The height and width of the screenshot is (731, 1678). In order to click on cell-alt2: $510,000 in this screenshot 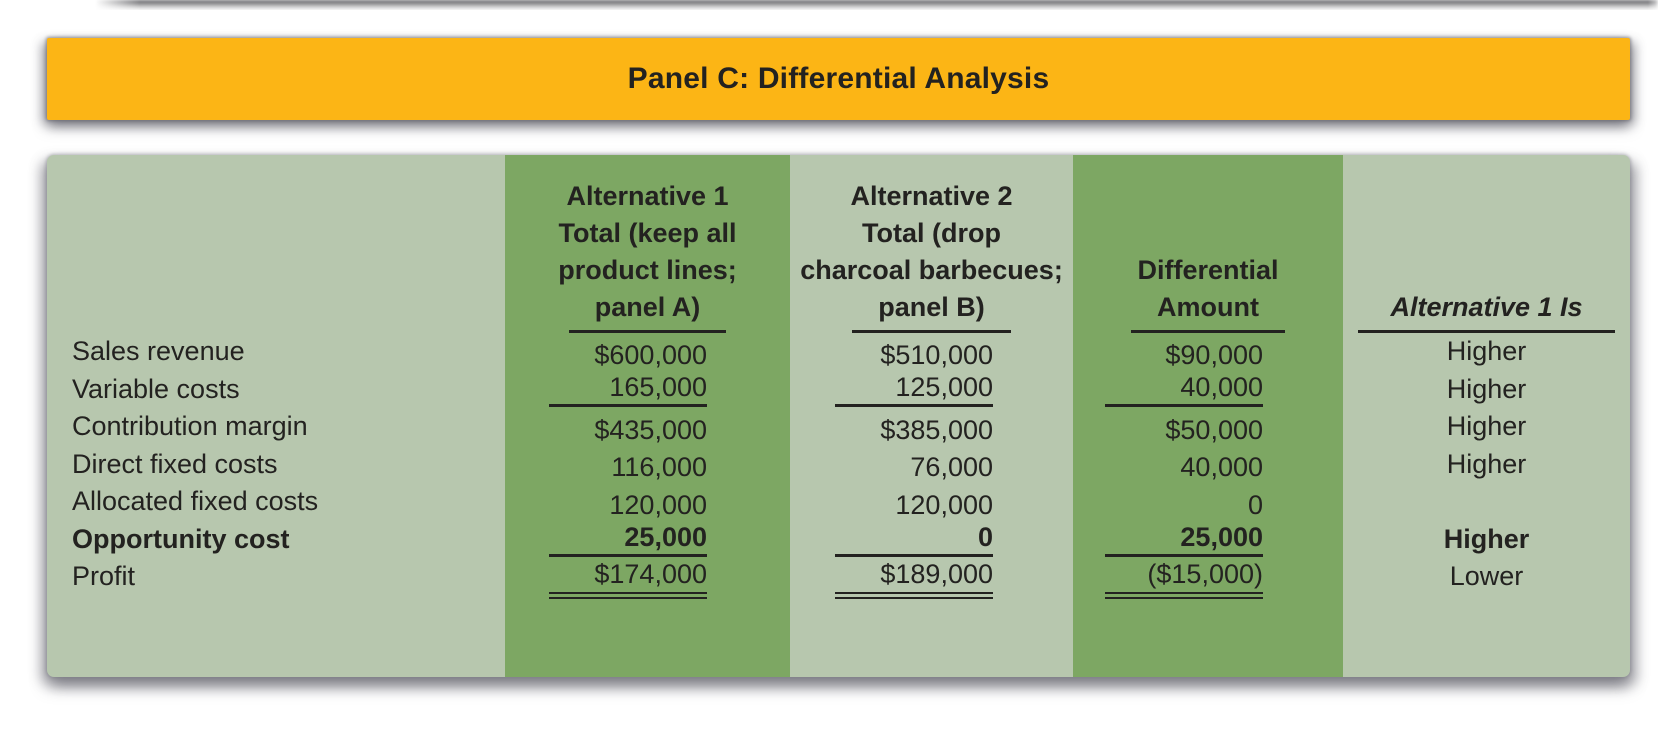, I will do `click(931, 352)`.